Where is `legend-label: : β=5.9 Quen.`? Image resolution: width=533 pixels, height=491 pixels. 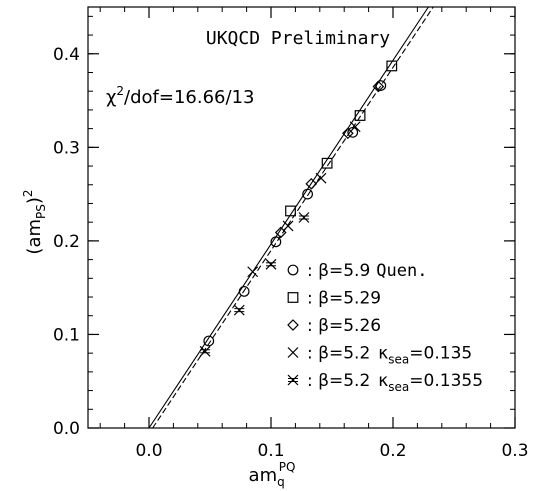
legend-label: : β=5.9 Quen. is located at coordinates (367, 271).